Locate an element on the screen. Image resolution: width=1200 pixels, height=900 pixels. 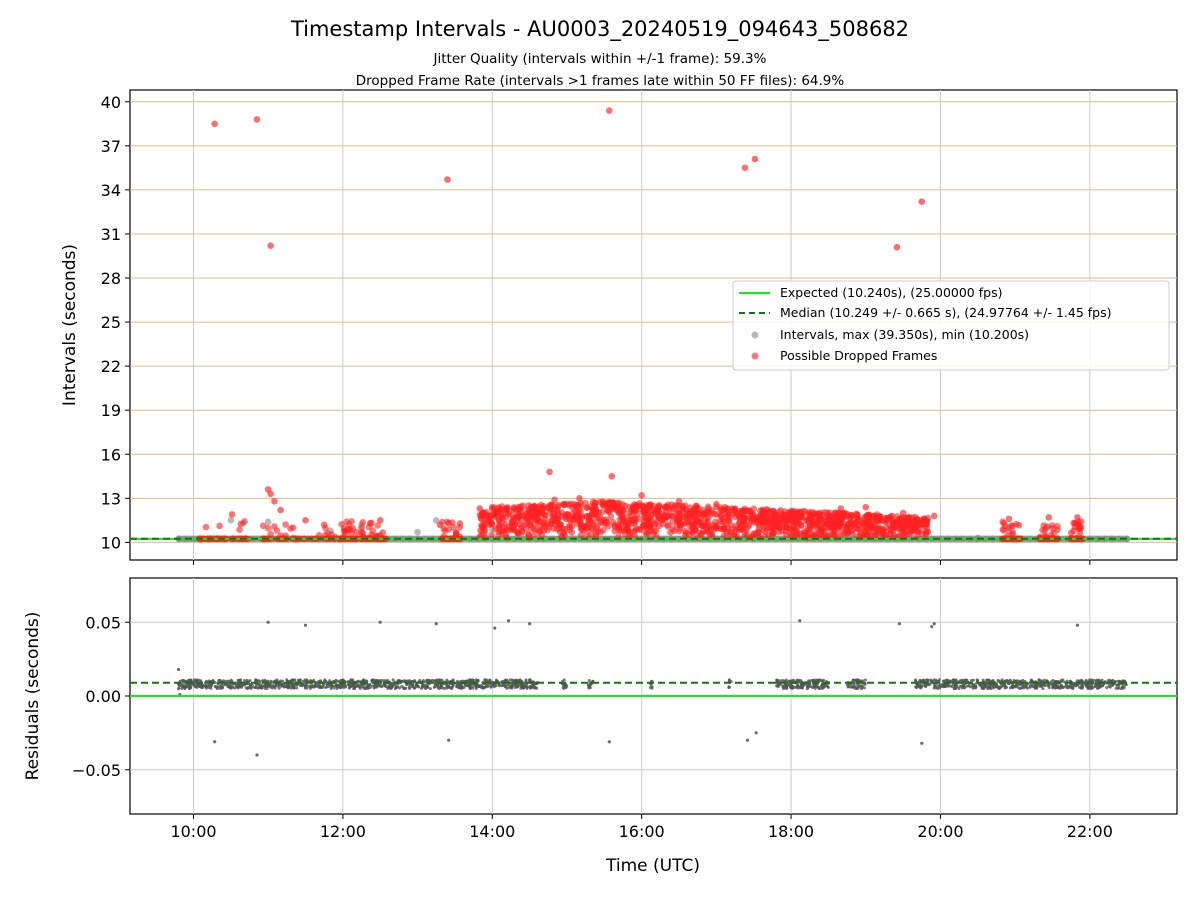
legend-box is located at coordinates (951, 325).